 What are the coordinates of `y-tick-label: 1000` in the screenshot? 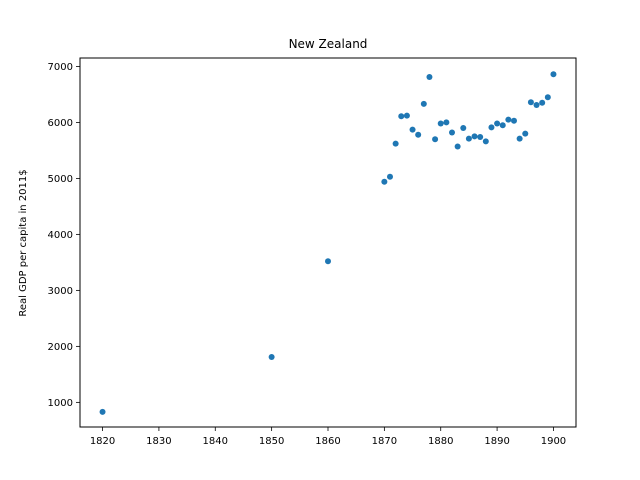 It's located at (60, 403).